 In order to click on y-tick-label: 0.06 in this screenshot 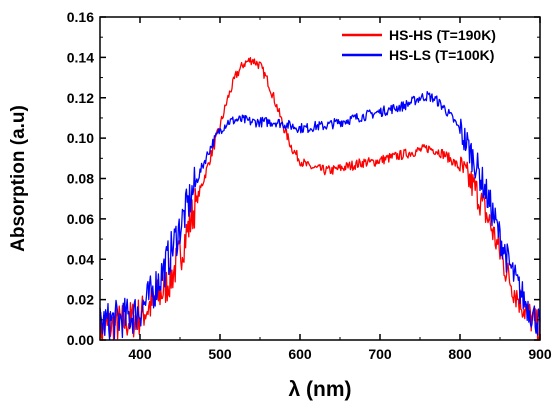, I will do `click(80, 219)`.